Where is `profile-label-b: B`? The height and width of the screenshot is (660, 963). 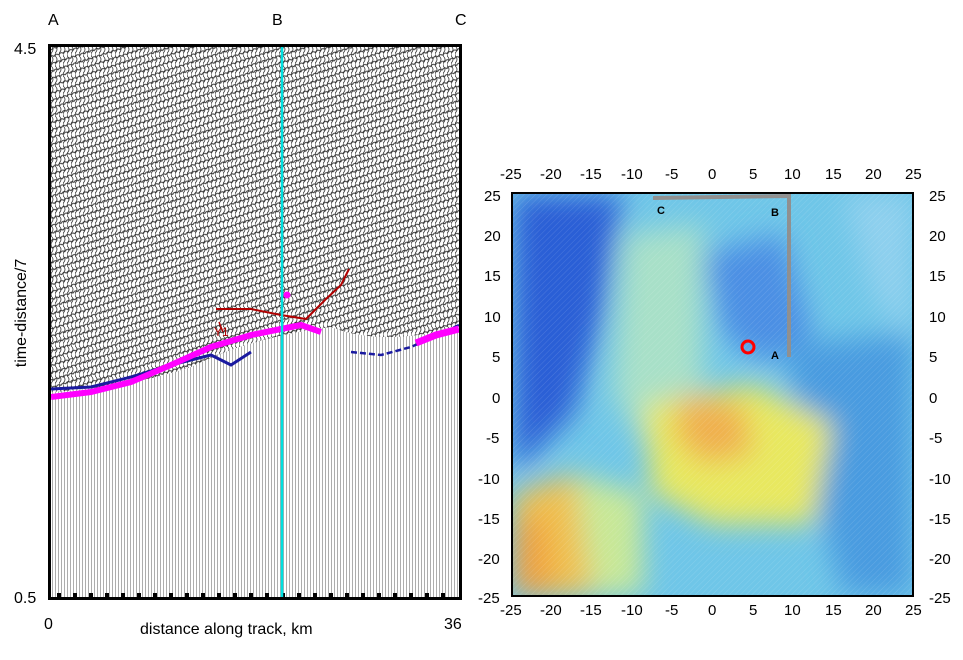 profile-label-b: B is located at coordinates (277, 20).